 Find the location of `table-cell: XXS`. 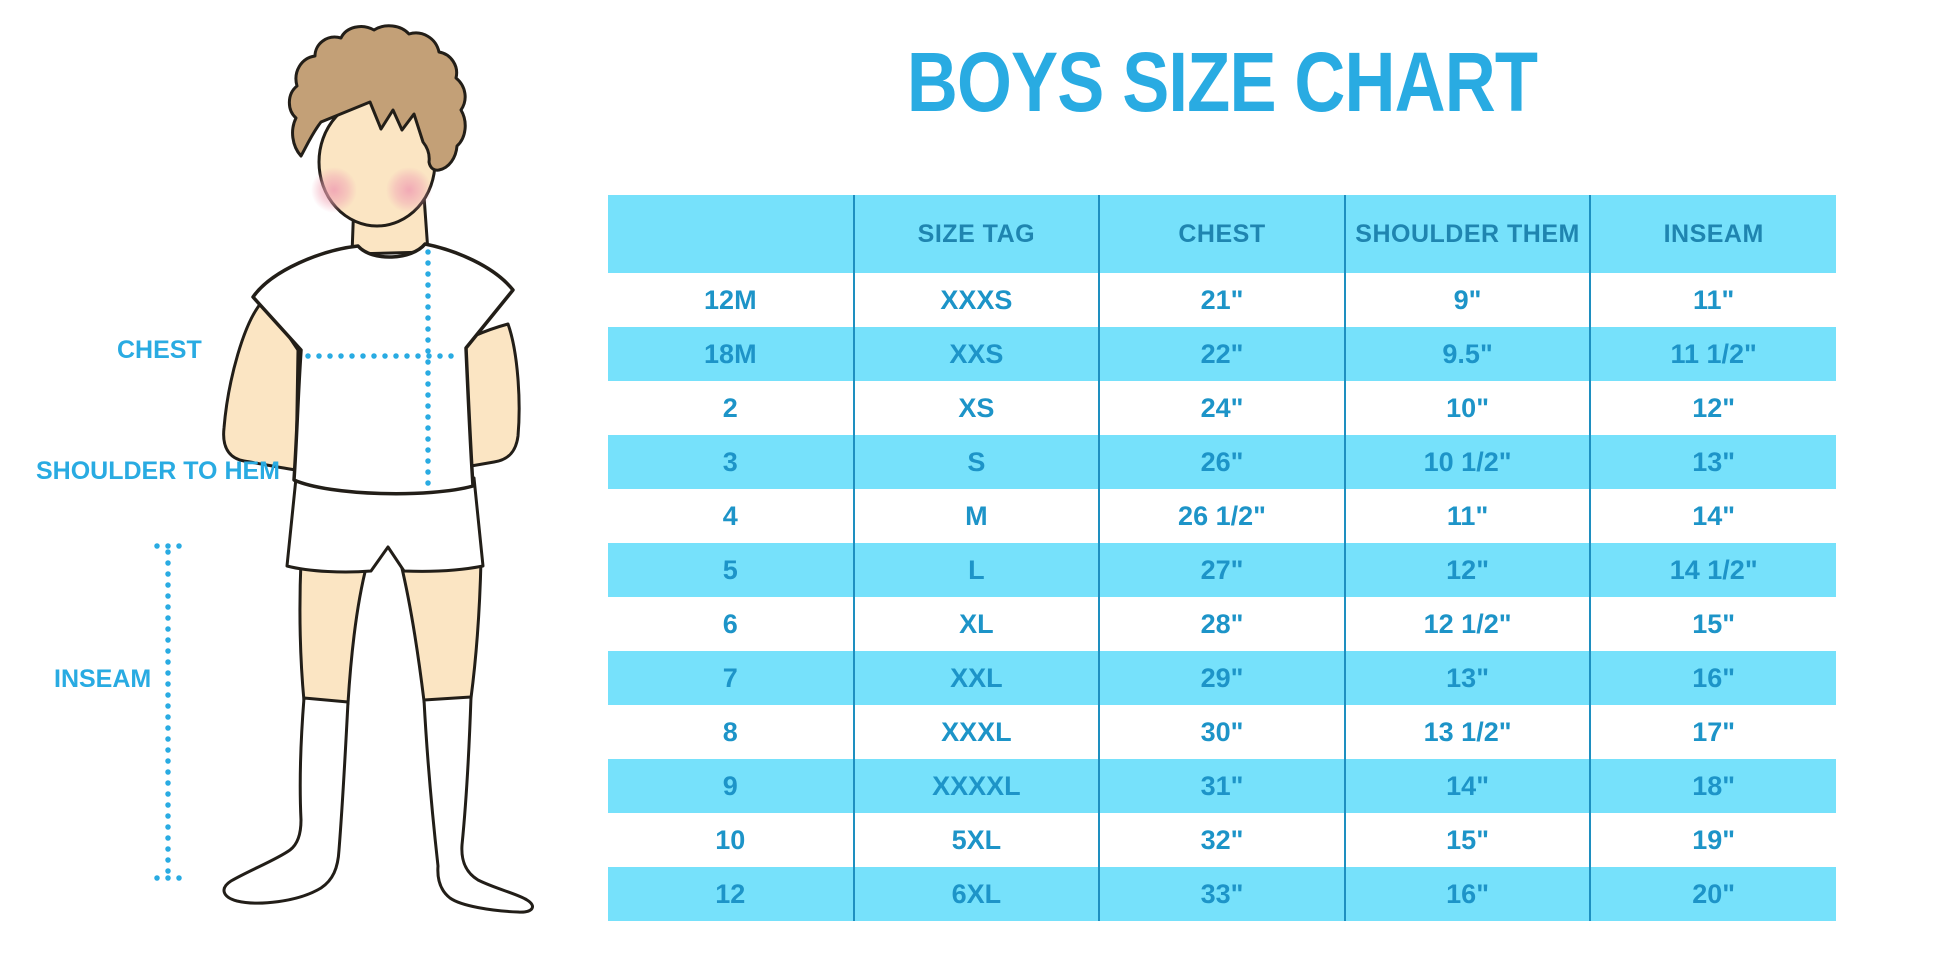

table-cell: XXS is located at coordinates (977, 354).